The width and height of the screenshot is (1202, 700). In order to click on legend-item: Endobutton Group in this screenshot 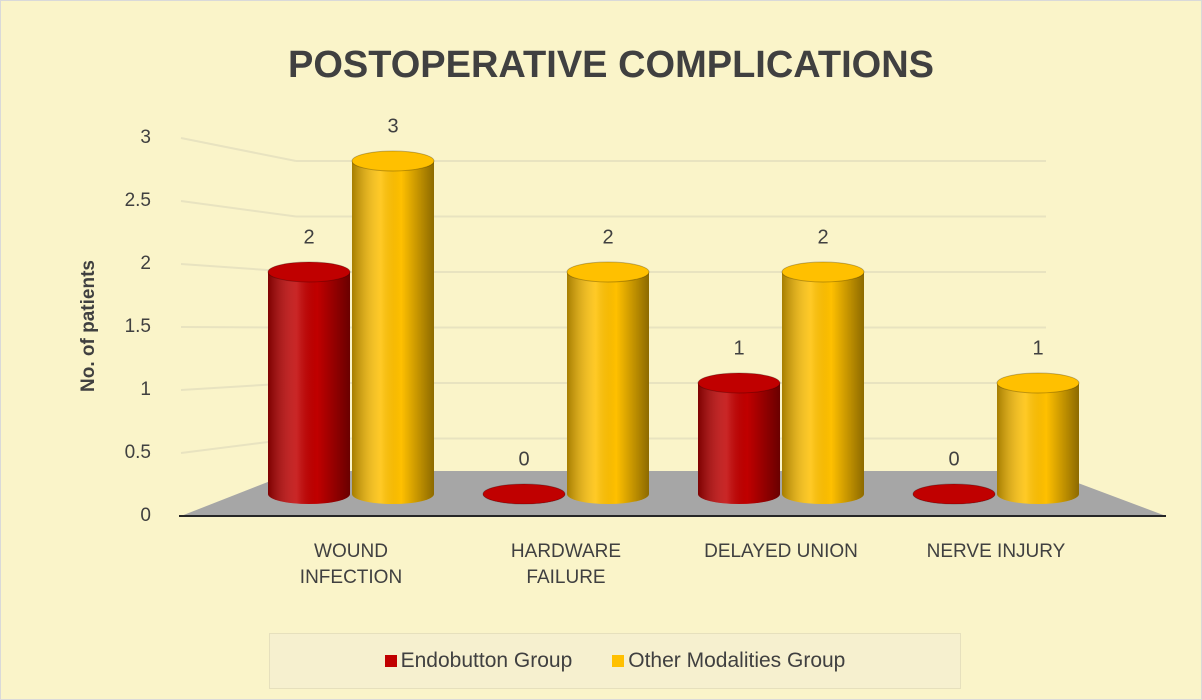, I will do `click(478, 661)`.